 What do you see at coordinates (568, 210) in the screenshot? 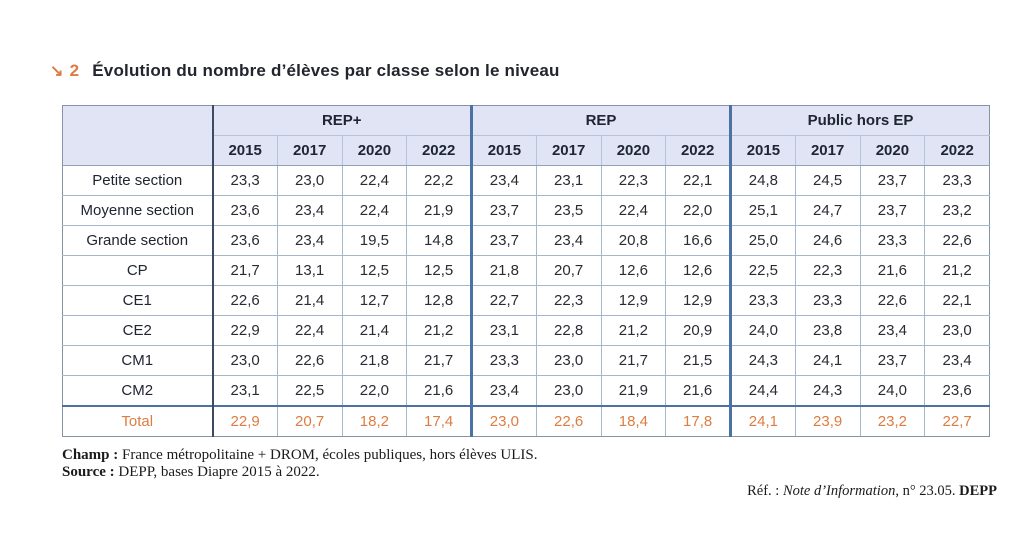
I see `value-cell: 23,5` at bounding box center [568, 210].